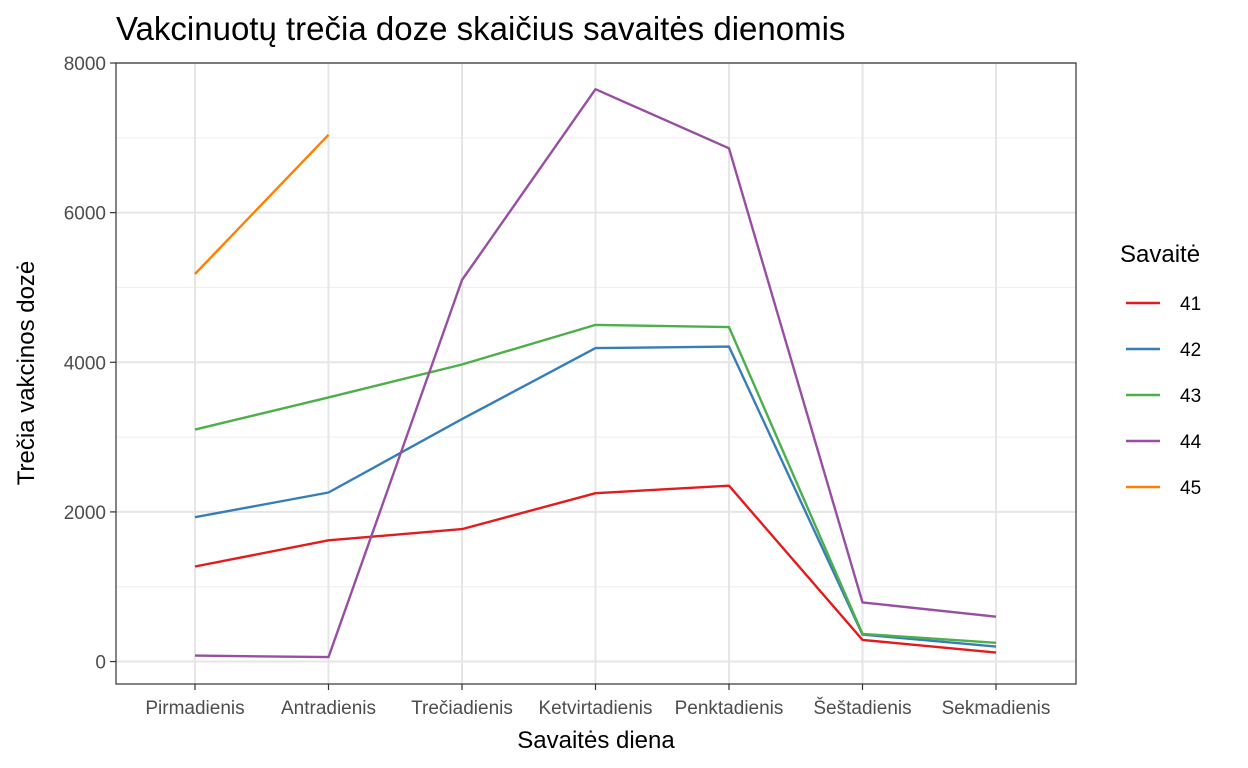 The width and height of the screenshot is (1248, 768). What do you see at coordinates (1190, 350) in the screenshot?
I see `legend-label-42: 42` at bounding box center [1190, 350].